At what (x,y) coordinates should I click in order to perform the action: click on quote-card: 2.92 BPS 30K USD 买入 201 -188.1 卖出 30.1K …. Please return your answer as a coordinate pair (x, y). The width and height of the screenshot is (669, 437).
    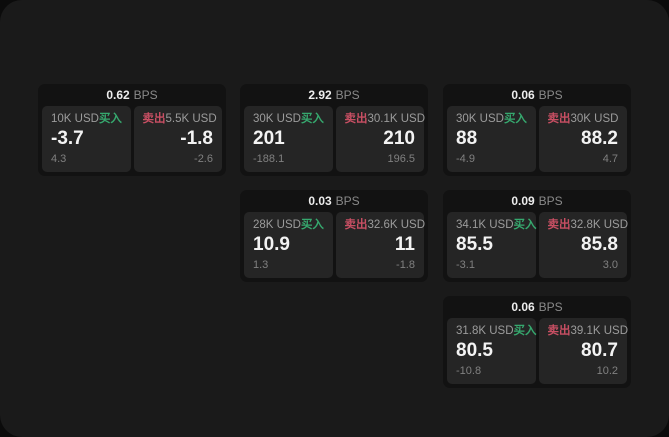
    Looking at the image, I should click on (334, 130).